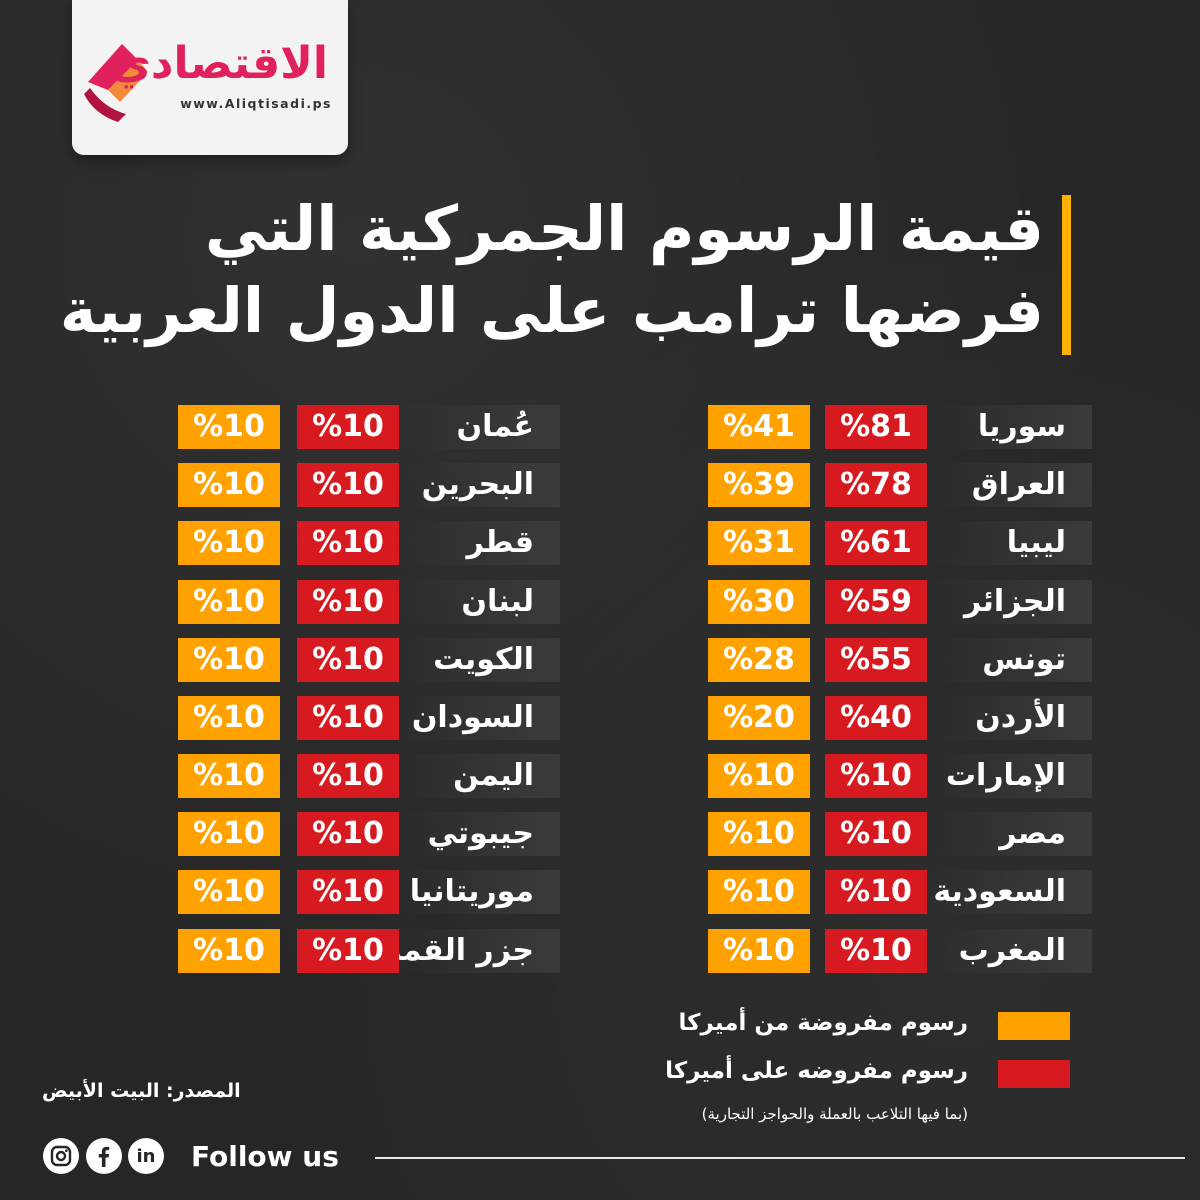 The image size is (1200, 1200). I want to click on legend-swatch-us-imposed, so click(1034, 1026).